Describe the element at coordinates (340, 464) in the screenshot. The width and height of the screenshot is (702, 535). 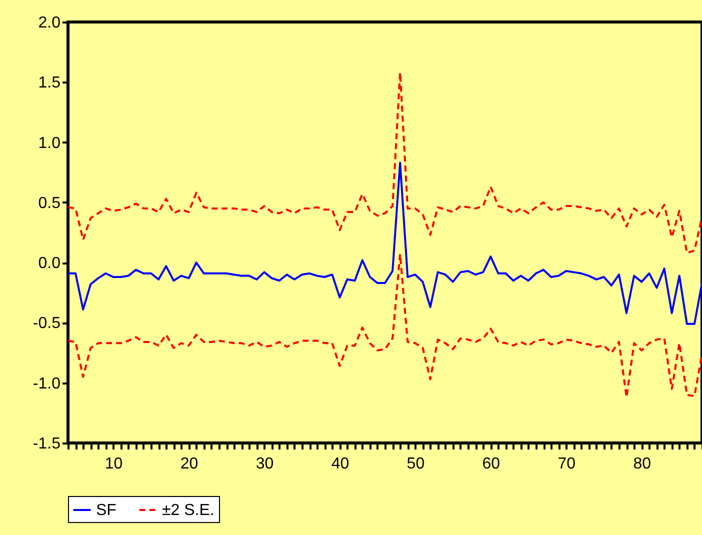
I see `x-tick-label: 40` at that location.